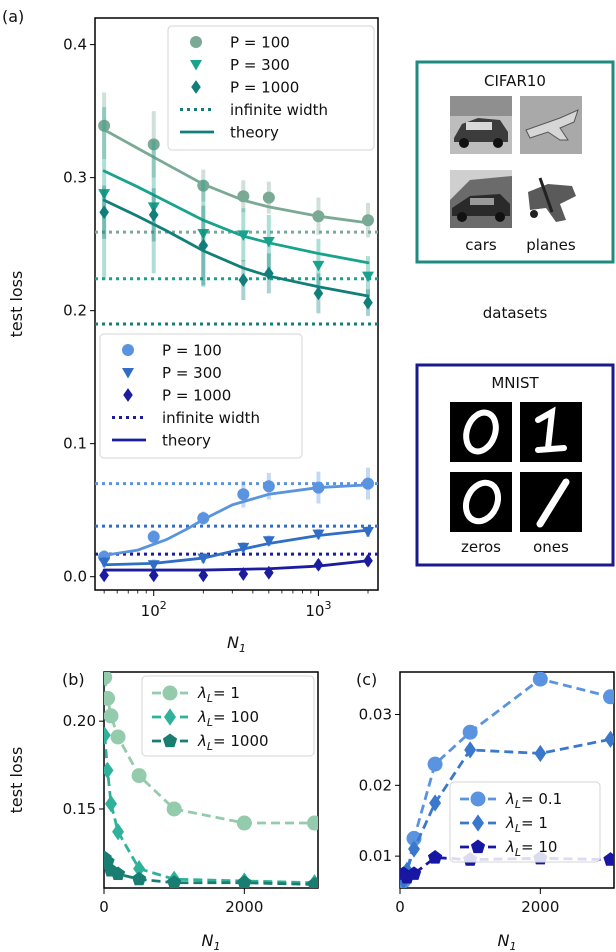  I want to click on xtick-label: 2000, so click(244, 907).